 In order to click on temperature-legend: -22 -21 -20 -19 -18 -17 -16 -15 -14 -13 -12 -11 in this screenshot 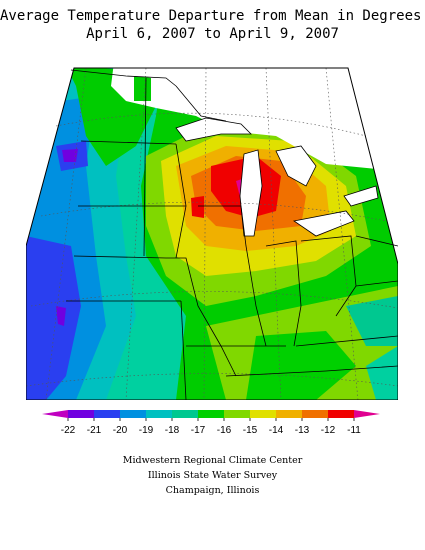, I will do `click(211, 423)`.